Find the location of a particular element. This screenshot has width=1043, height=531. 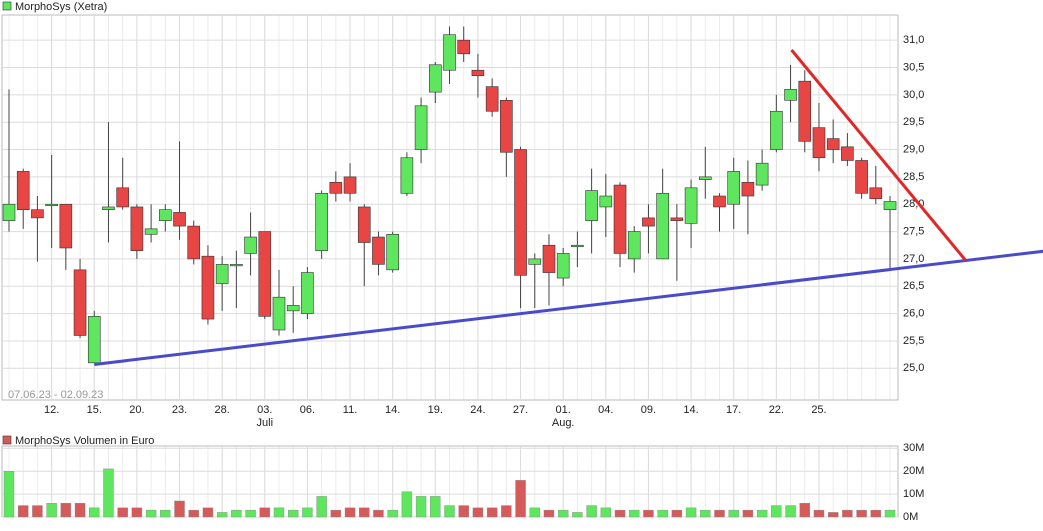

x-tick-label: 17. is located at coordinates (733, 410).